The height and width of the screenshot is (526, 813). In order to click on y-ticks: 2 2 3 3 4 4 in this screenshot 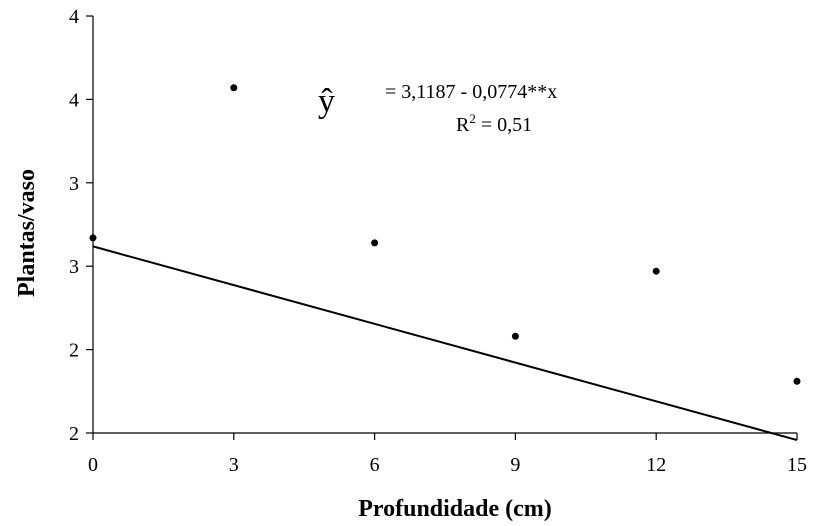, I will do `click(81, 225)`.